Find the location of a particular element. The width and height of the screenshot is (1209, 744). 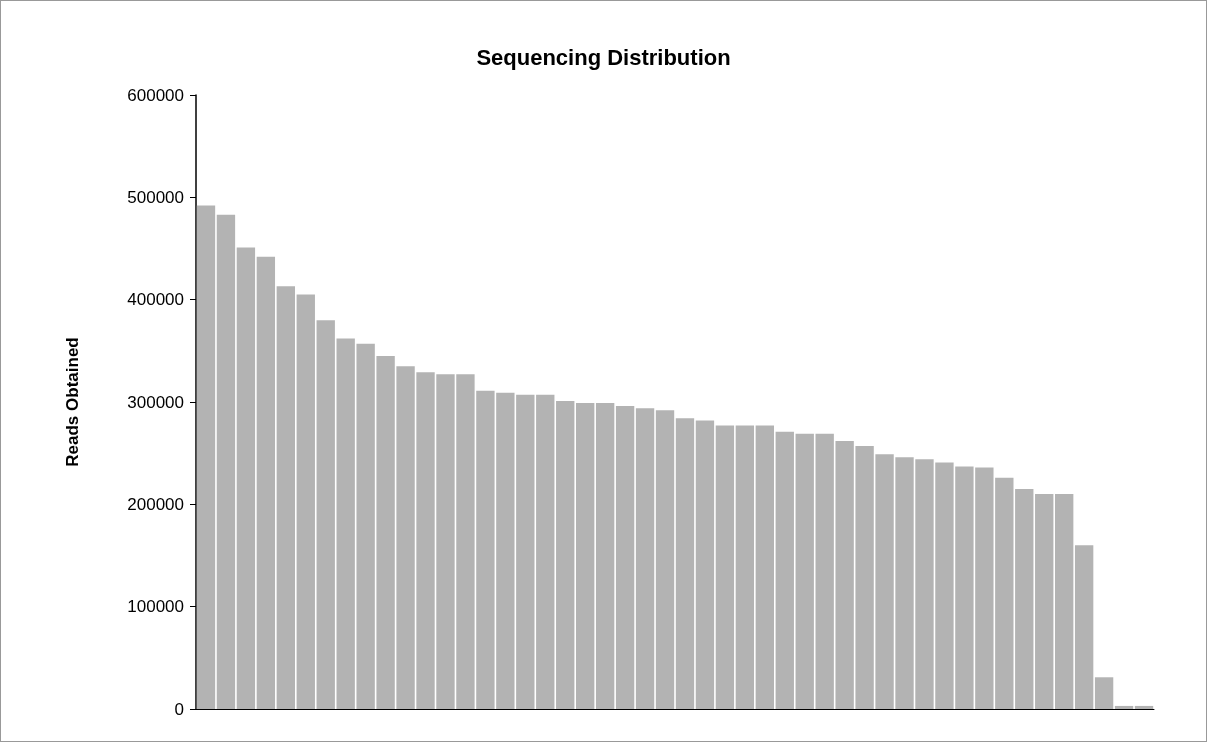

y-tick-label: 200000 is located at coordinates (155, 504).